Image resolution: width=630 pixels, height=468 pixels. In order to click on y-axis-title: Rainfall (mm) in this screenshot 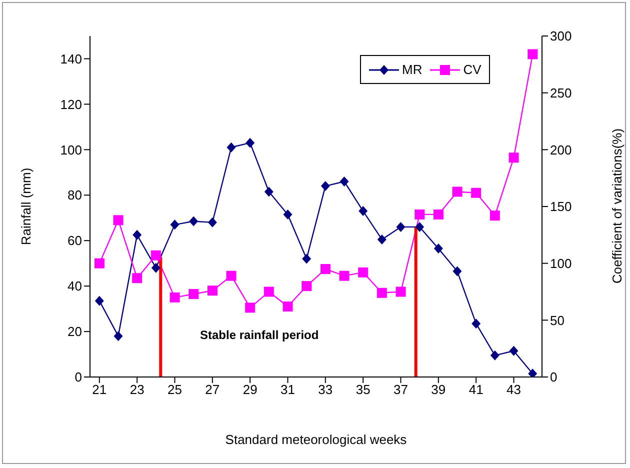, I will do `click(26, 207)`.